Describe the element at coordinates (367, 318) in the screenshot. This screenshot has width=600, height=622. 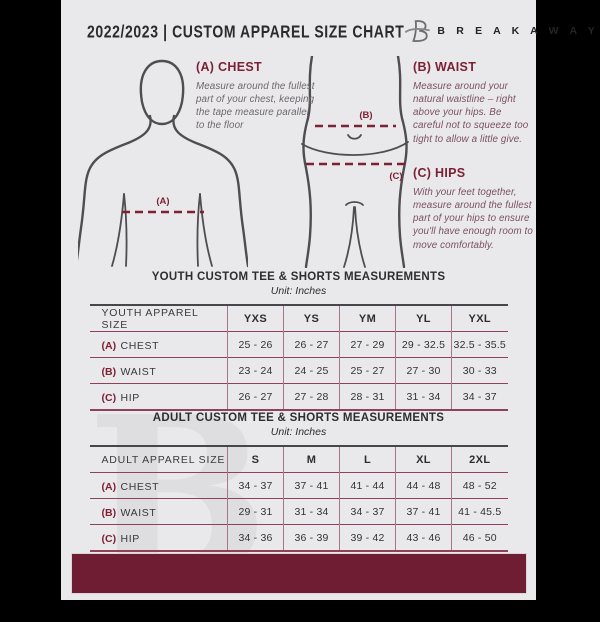
I see `size-header-ym: YM` at that location.